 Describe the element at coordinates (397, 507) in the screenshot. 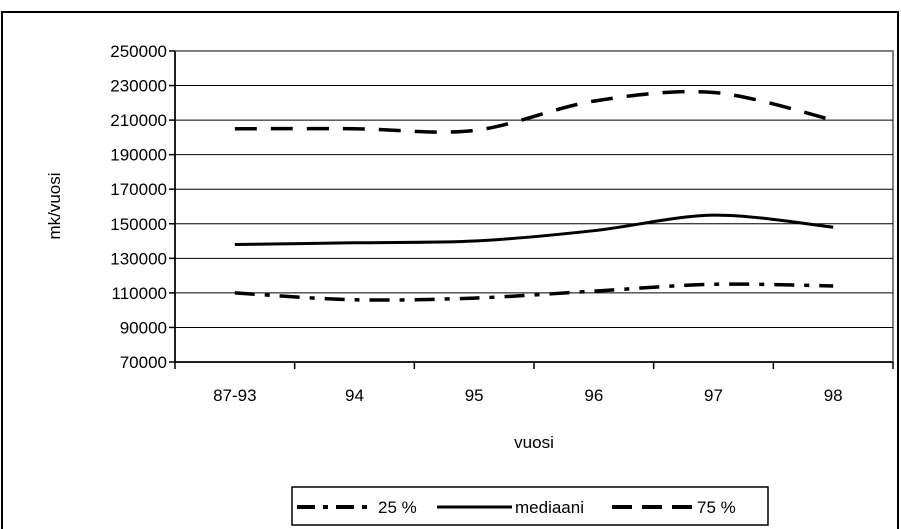

I see `legend-label: 25 %` at that location.